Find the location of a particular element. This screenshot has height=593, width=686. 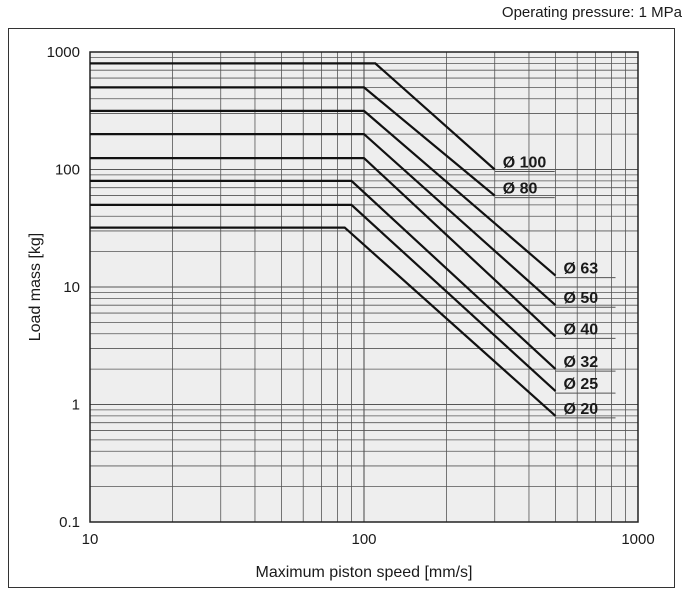

x-axis-label: Maximum piston speed [mm/s] is located at coordinates (364, 572).